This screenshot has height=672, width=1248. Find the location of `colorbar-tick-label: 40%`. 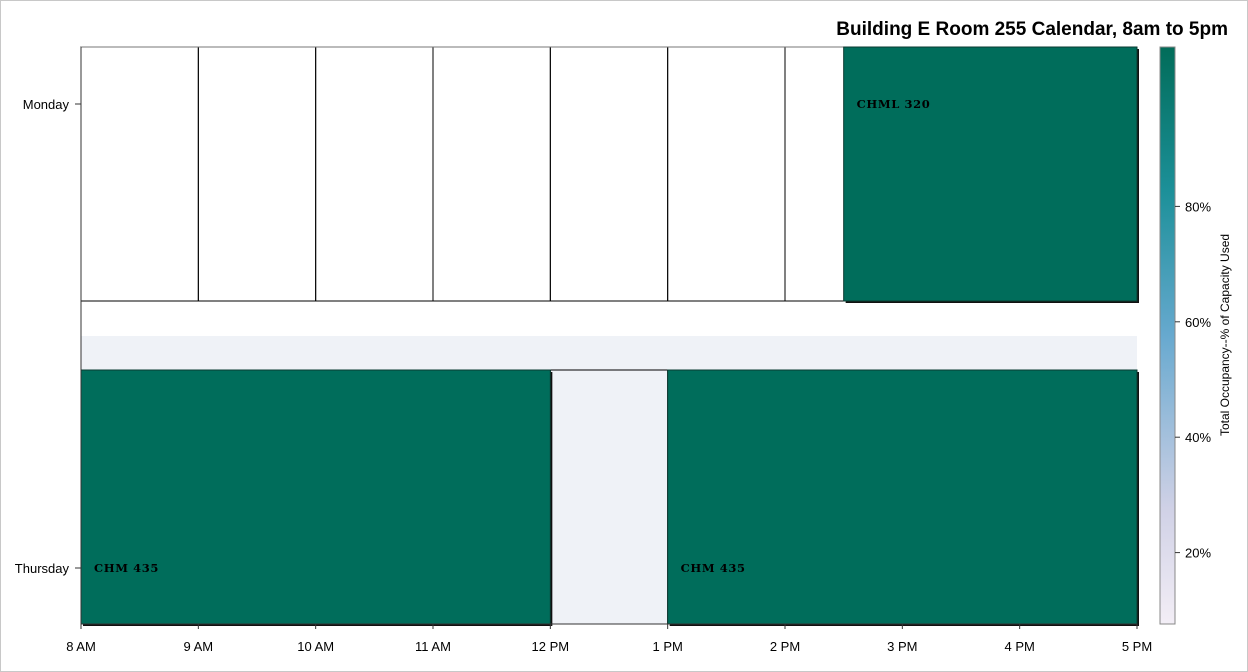

colorbar-tick-label: 40% is located at coordinates (1198, 437).